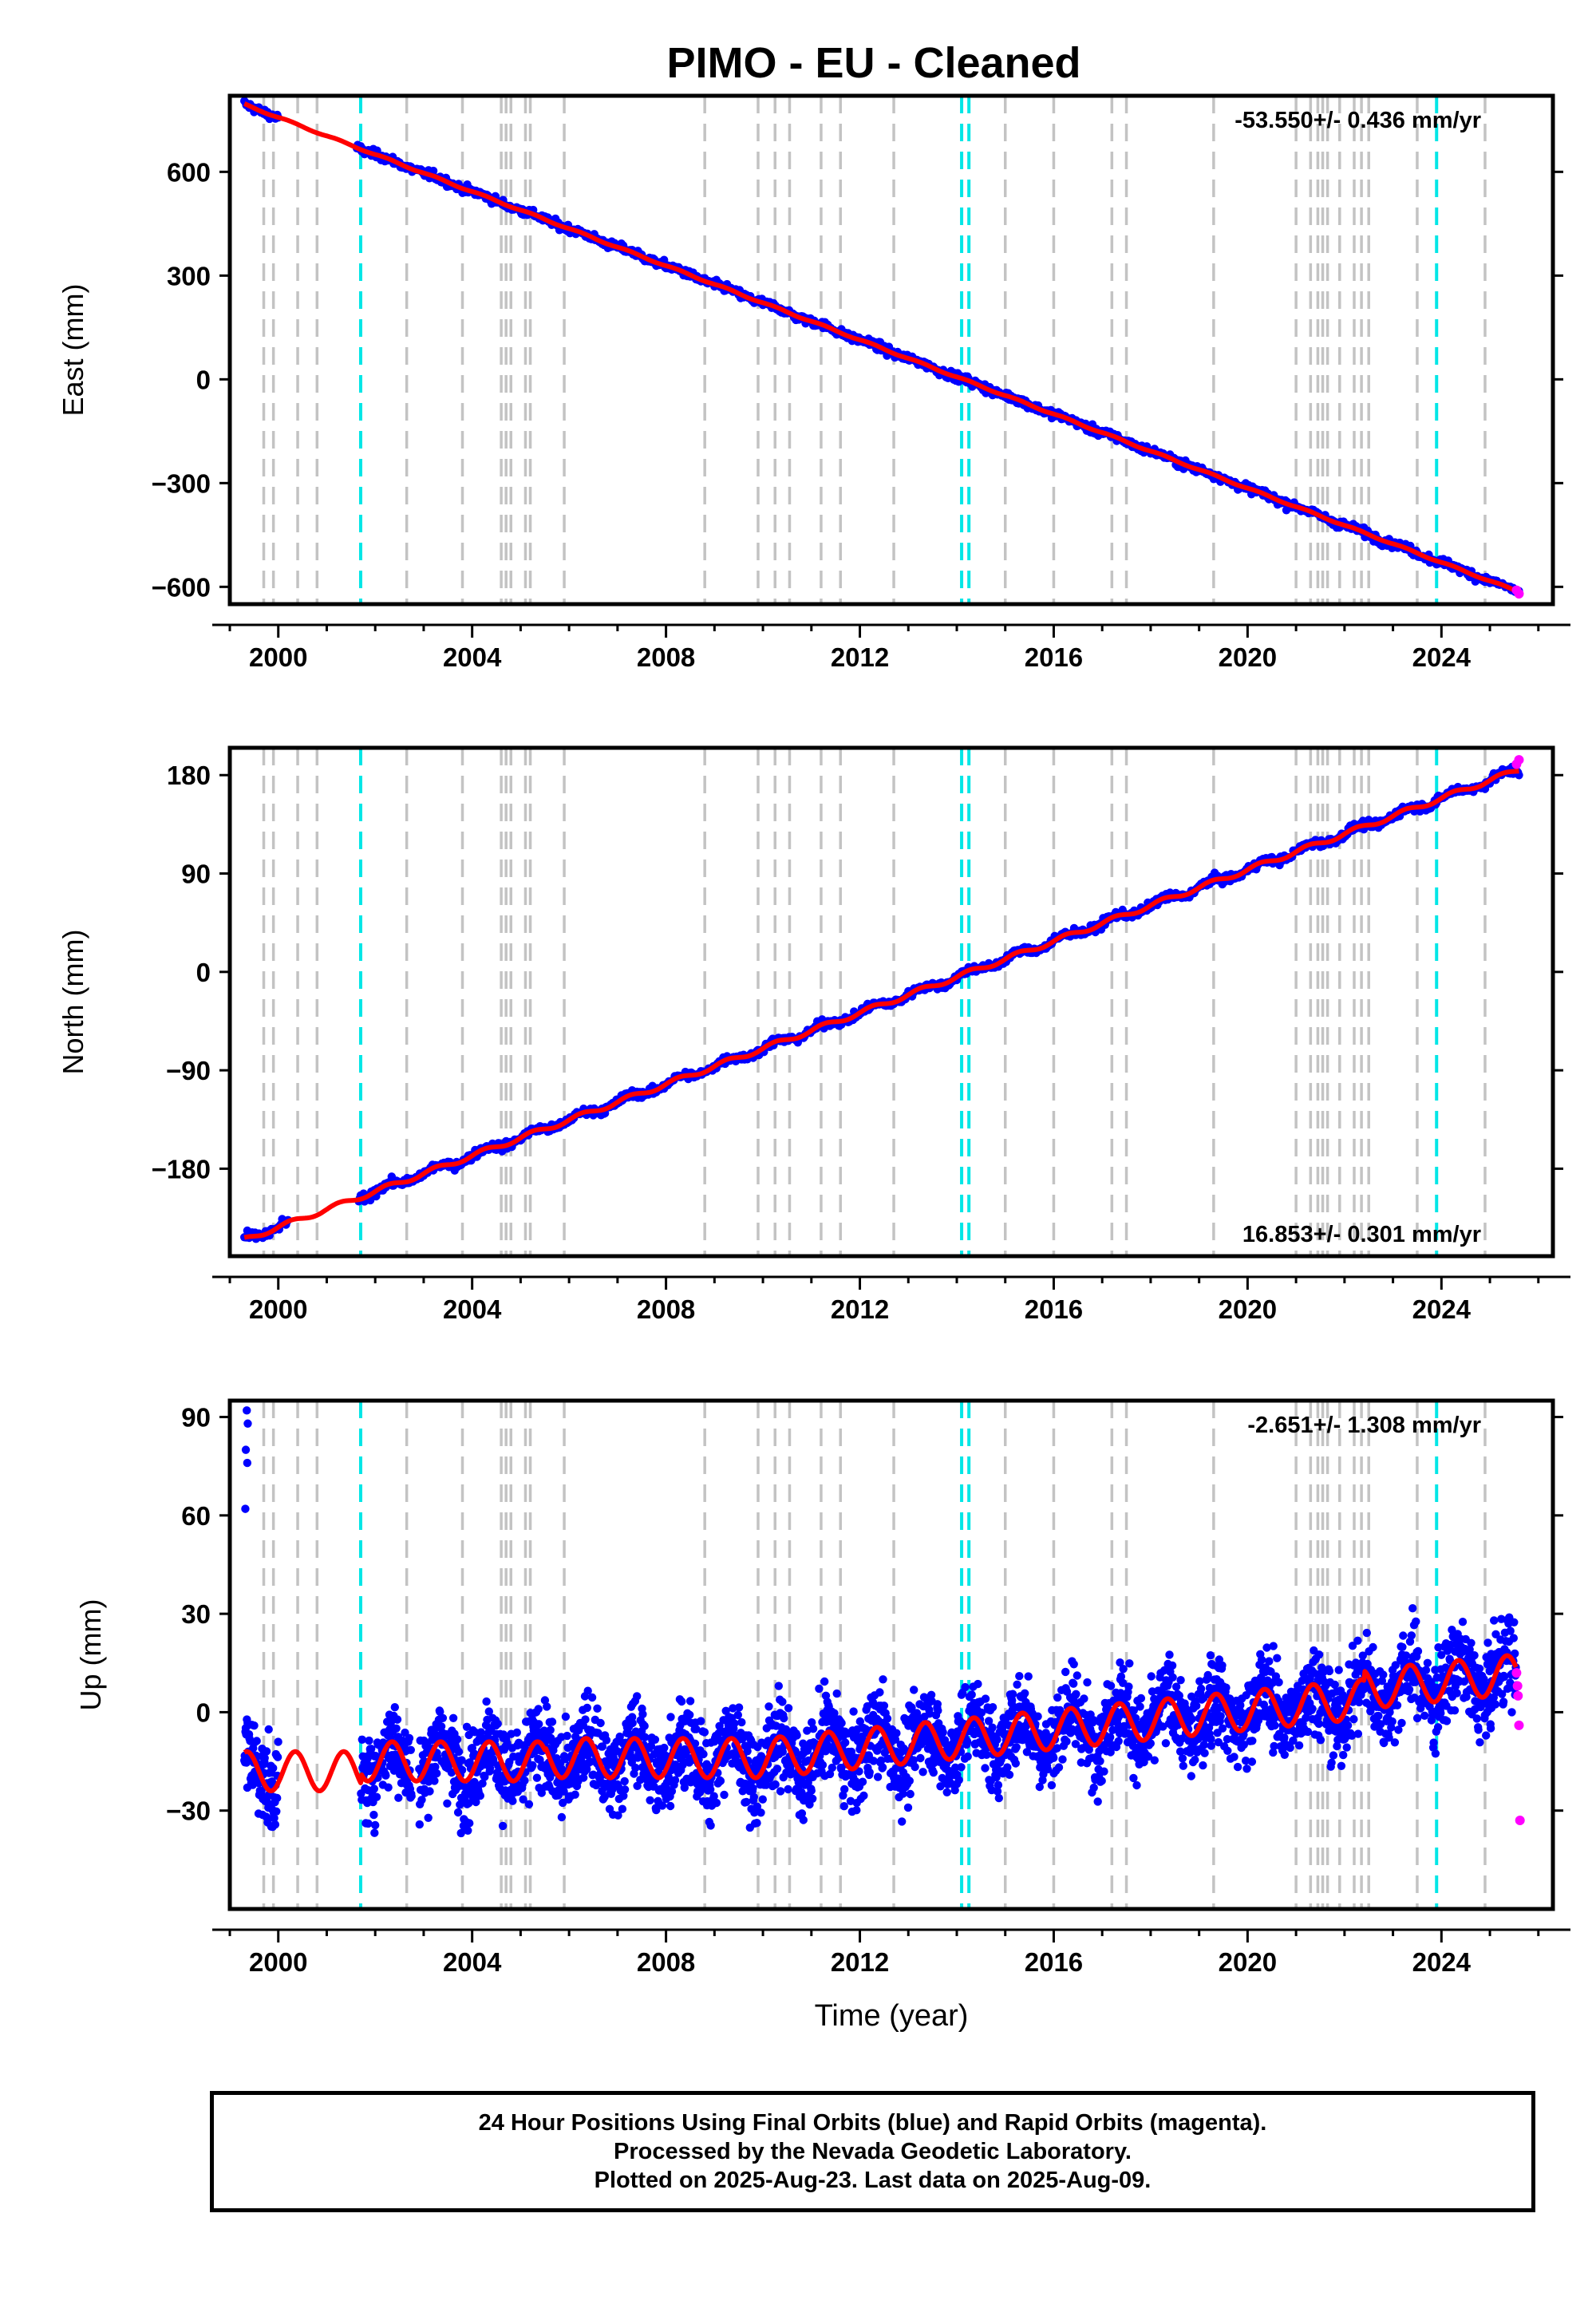 The image size is (1596, 2316). What do you see at coordinates (73, 1002) in the screenshot?
I see `y-axis-label: North (mm)` at bounding box center [73, 1002].